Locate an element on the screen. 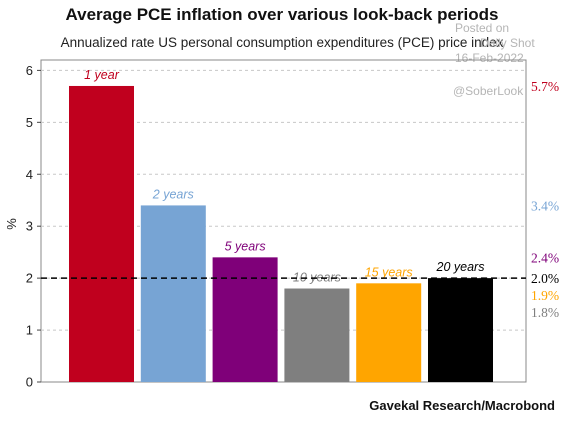  bar-10-years is located at coordinates (317, 335).